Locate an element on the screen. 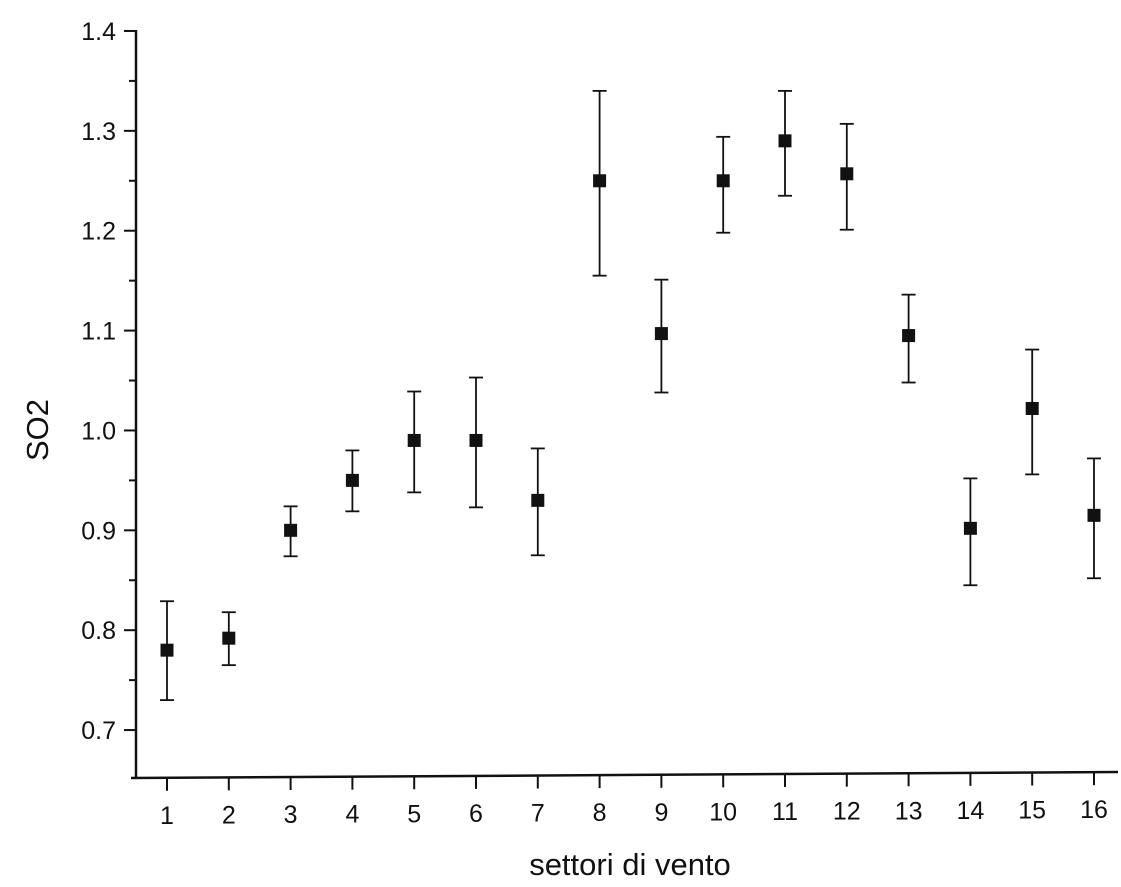  x-tick-label: 13 is located at coordinates (909, 811).